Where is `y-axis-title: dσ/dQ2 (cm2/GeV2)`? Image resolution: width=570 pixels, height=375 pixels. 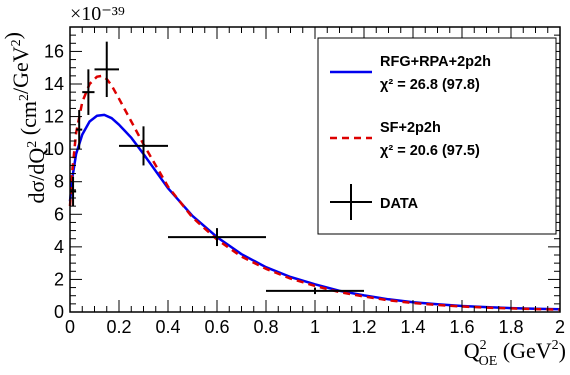
y-axis-title: dσ/dQ2 (cm2/GeV2) is located at coordinates (24, 118).